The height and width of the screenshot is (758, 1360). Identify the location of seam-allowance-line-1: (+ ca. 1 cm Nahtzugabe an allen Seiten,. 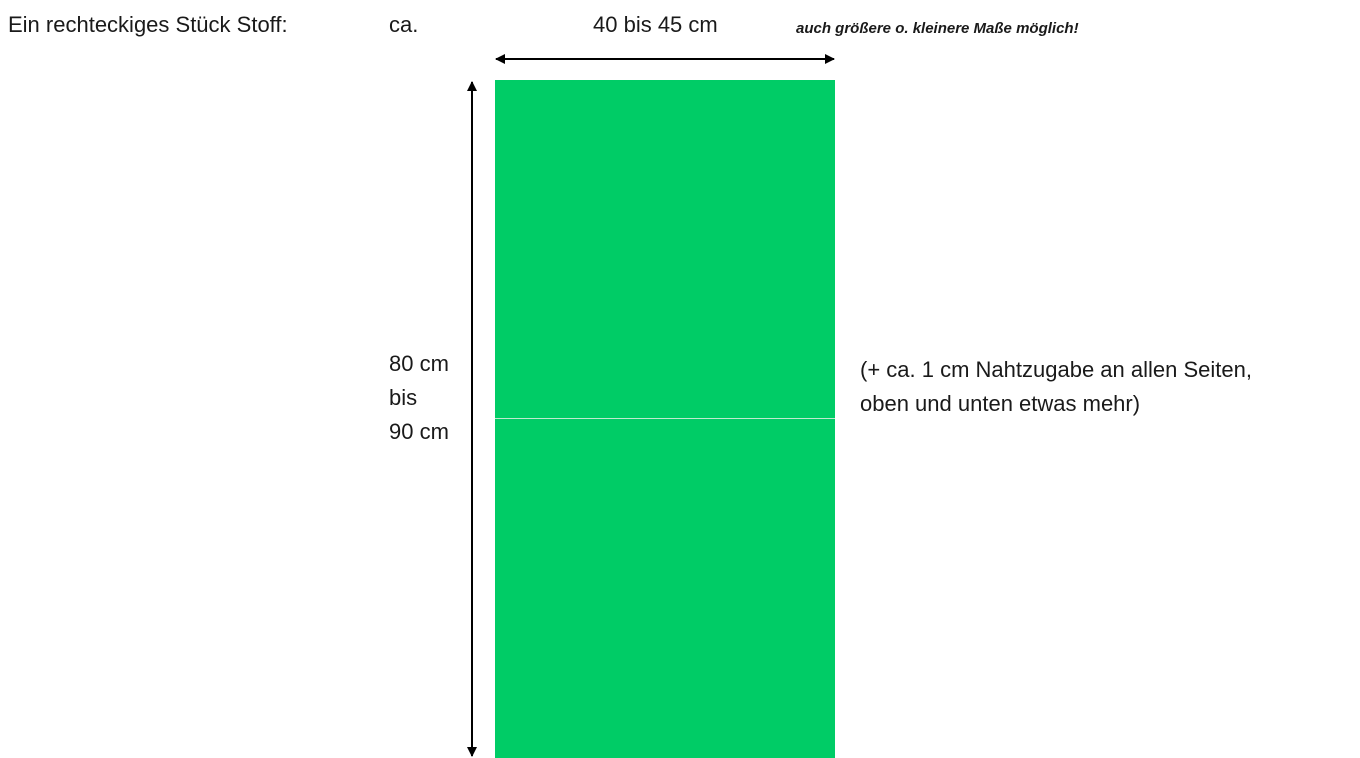
(1056, 369).